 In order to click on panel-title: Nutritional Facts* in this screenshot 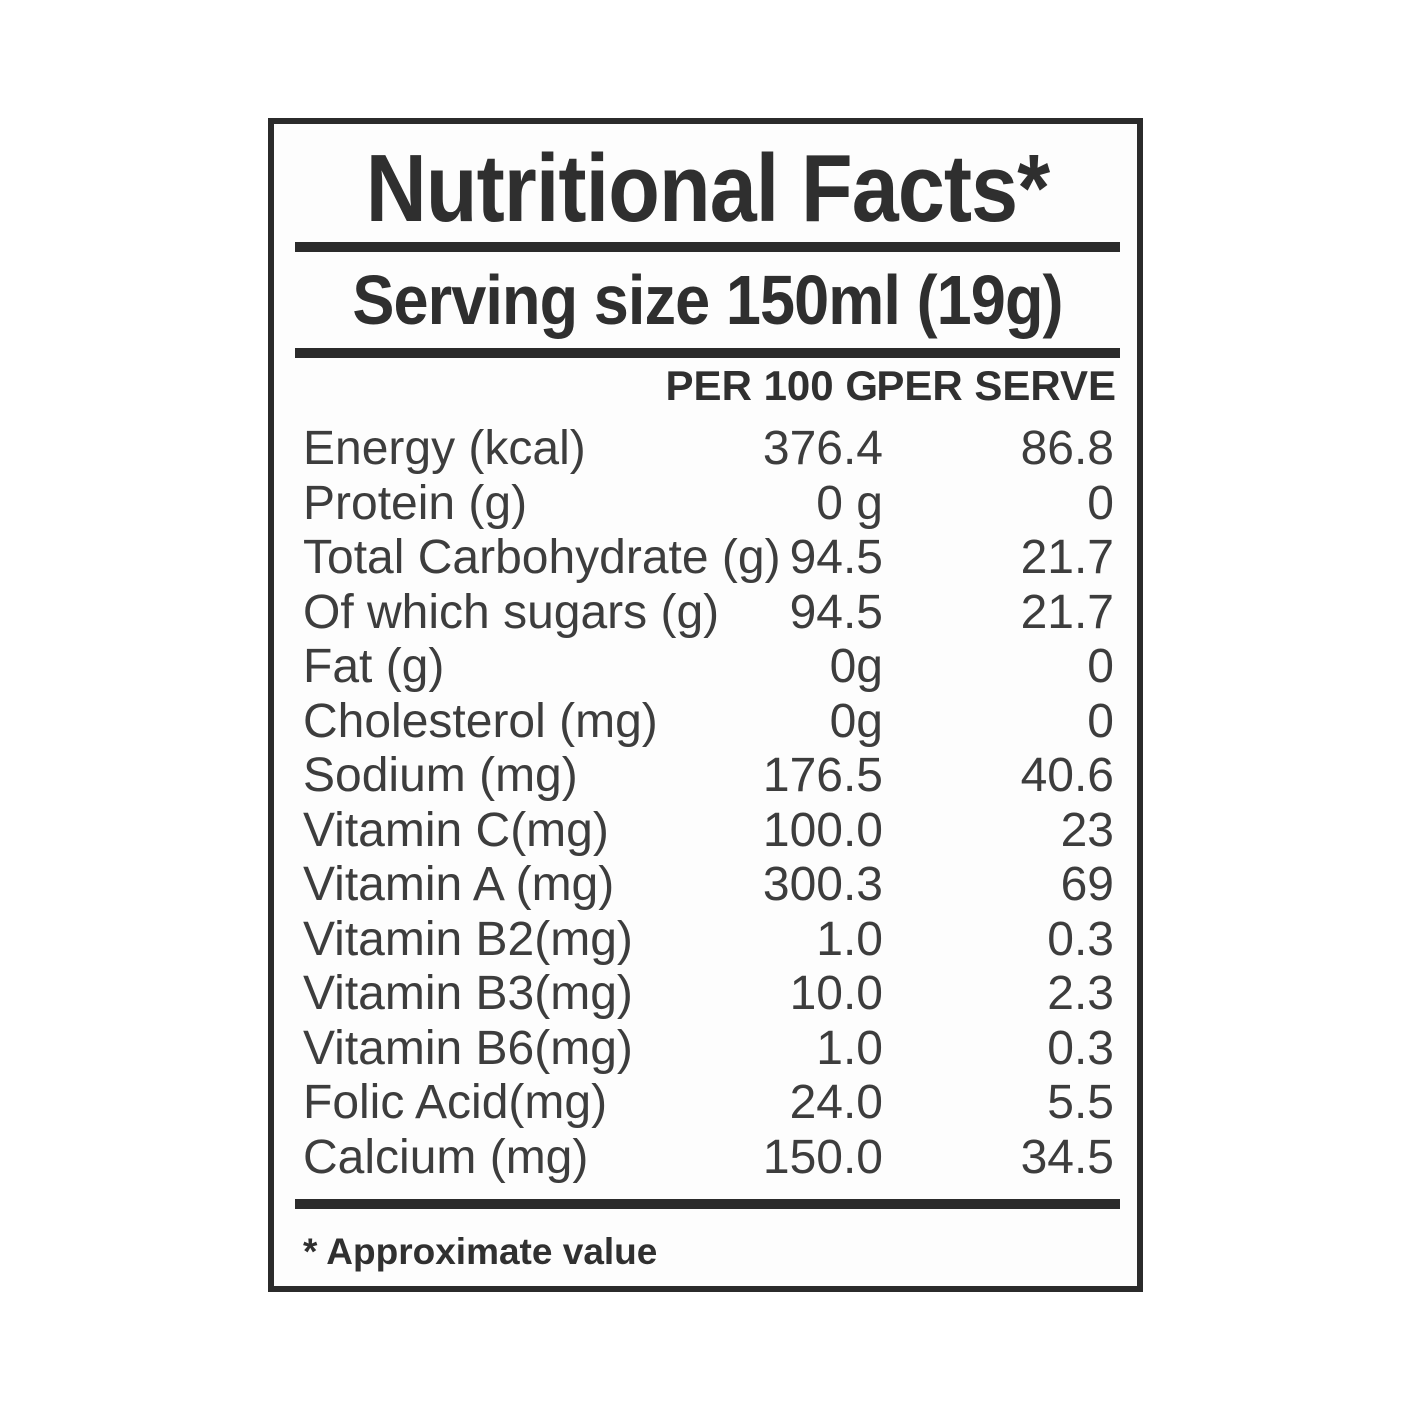, I will do `click(707, 188)`.